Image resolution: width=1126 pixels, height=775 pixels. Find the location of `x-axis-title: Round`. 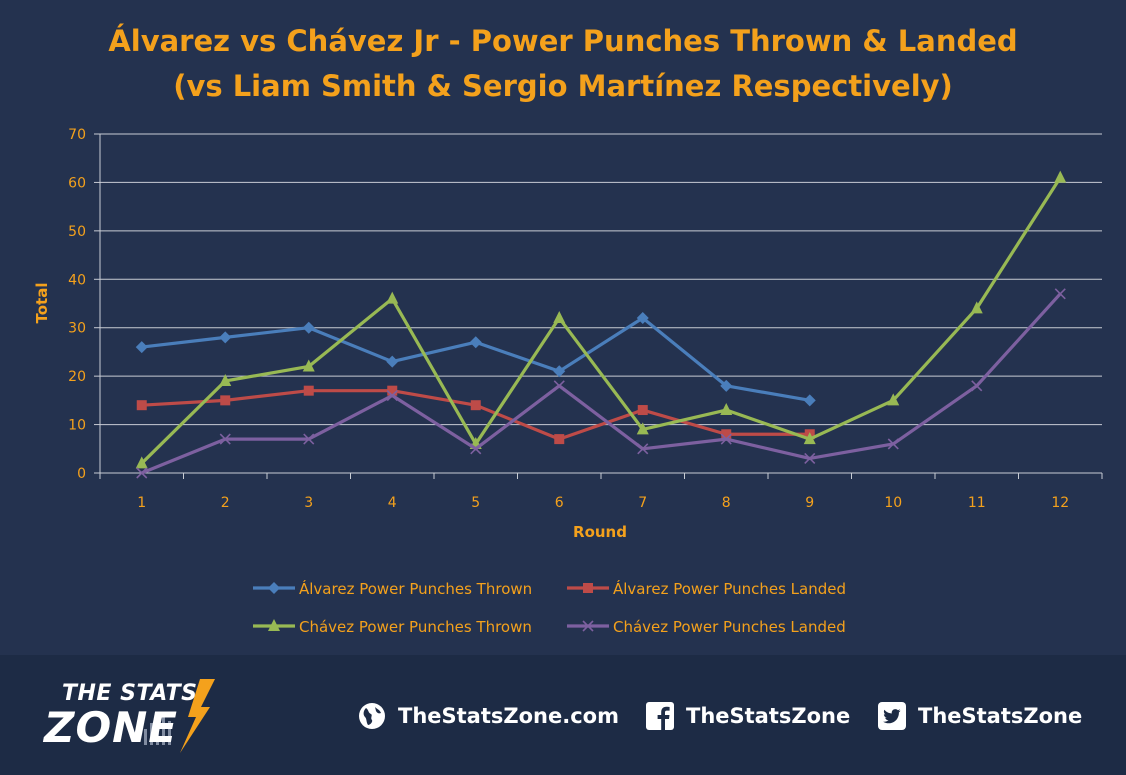

x-axis-title: Round is located at coordinates (600, 532).